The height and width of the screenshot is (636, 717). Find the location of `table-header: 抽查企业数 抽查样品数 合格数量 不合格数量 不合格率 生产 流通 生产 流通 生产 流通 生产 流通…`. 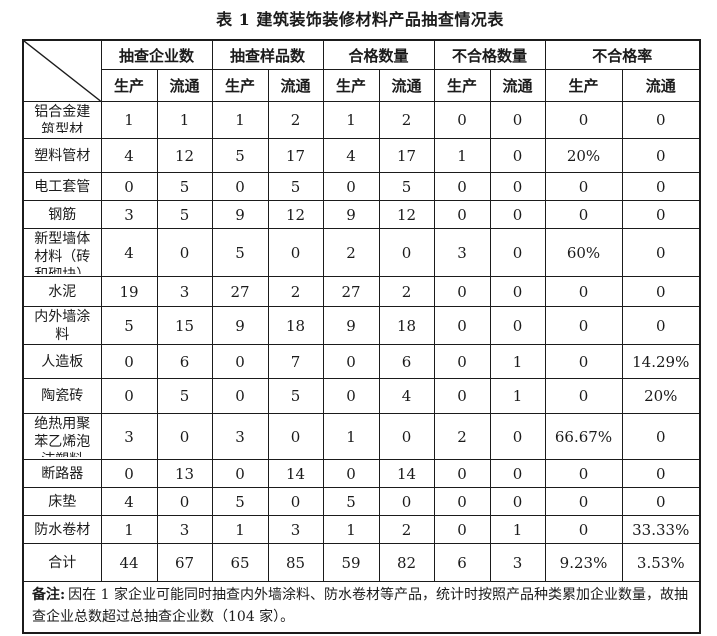

table-header: 抽查企业数 抽查样品数 合格数量 不合格数量 不合格率 生产 流通 生产 流通 生产 流通 生产 流通… is located at coordinates (361, 70).